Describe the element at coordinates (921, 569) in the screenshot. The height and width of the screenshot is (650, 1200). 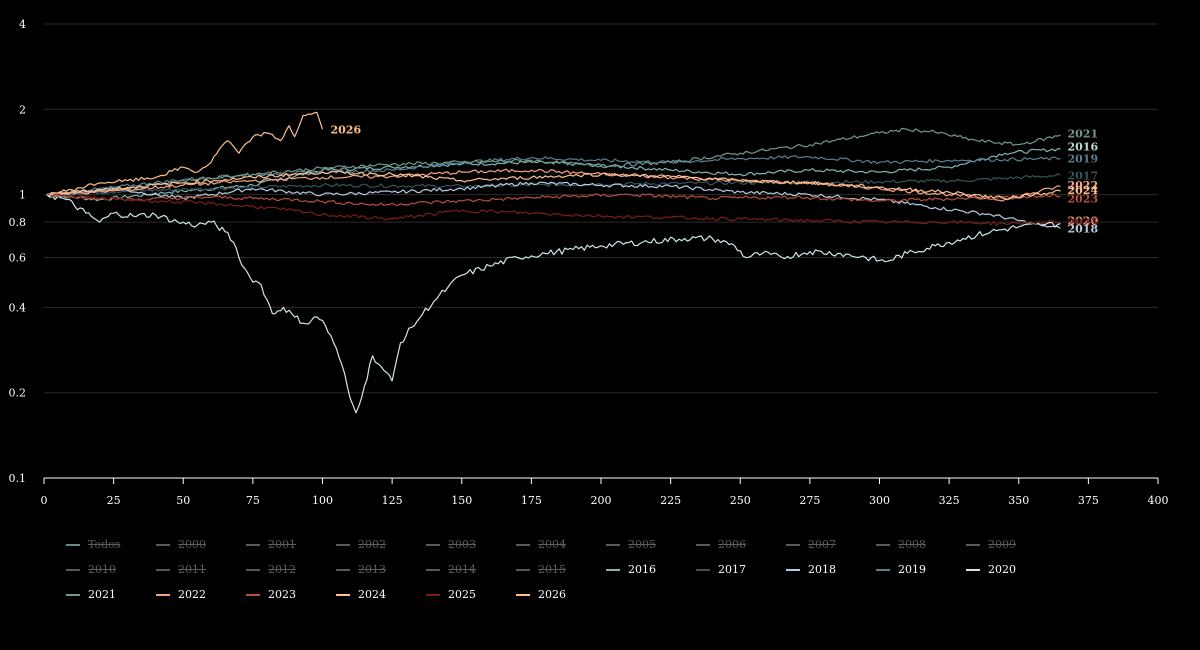
I see `legend-item-2019: 2019` at that location.